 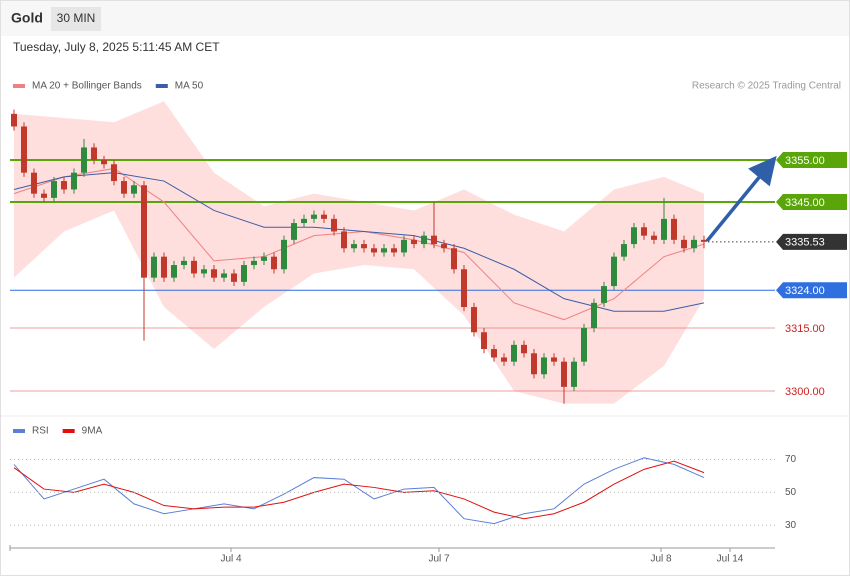 What do you see at coordinates (805, 329) in the screenshot?
I see `level-label: 3315.00` at bounding box center [805, 329].